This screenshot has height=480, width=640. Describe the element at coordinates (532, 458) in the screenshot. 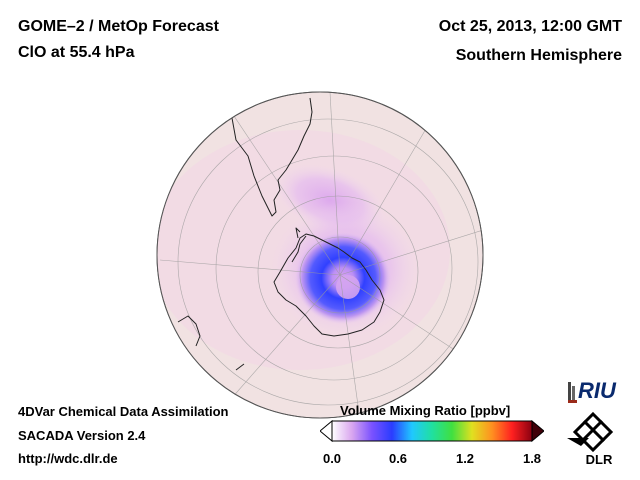

I see `colorbar-tick-label: 1.8` at that location.